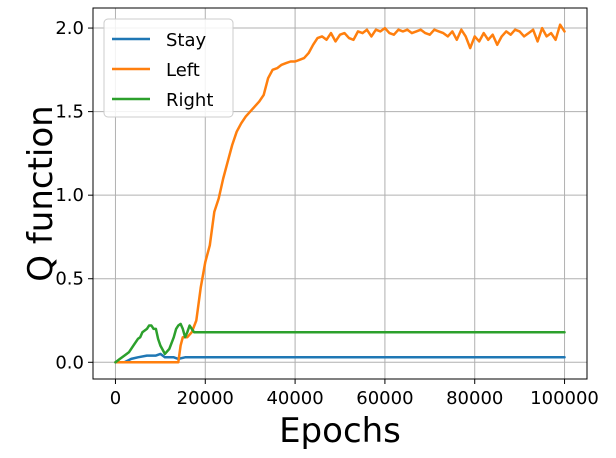 The image size is (616, 458). Describe the element at coordinates (69, 279) in the screenshot. I see `y-tick-label: 0.5` at that location.